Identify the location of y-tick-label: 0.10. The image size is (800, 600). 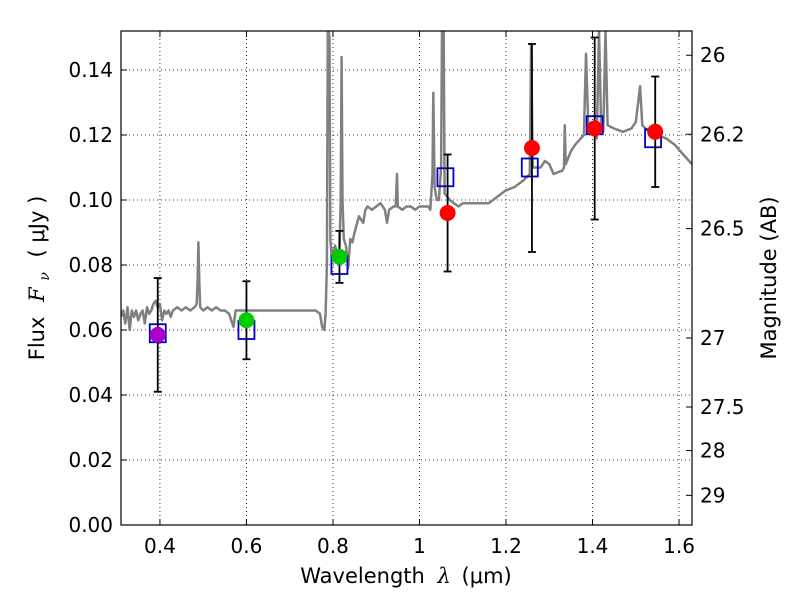
(90, 200).